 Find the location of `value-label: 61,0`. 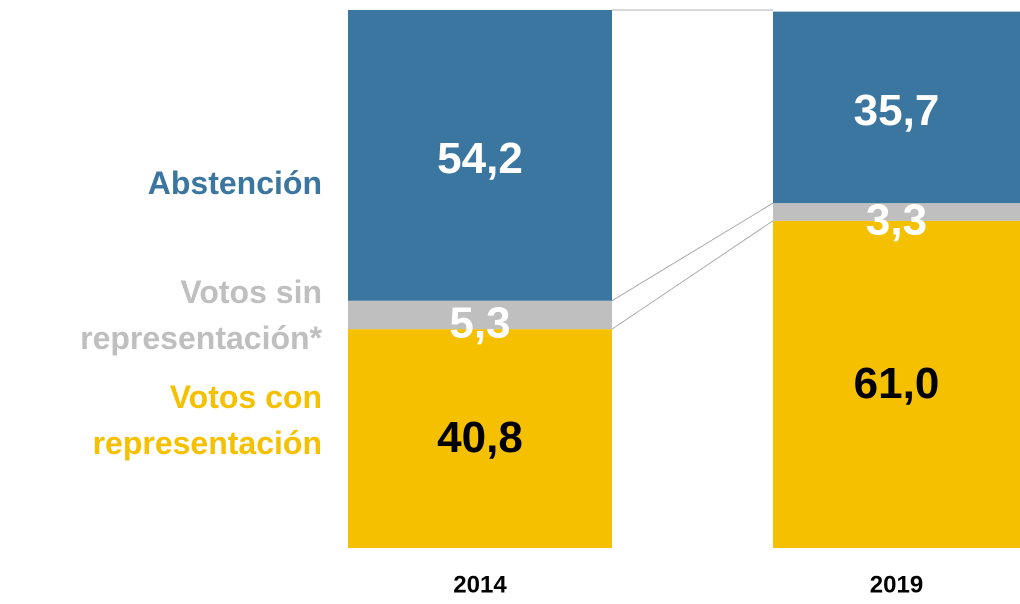

value-label: 61,0 is located at coordinates (897, 383).